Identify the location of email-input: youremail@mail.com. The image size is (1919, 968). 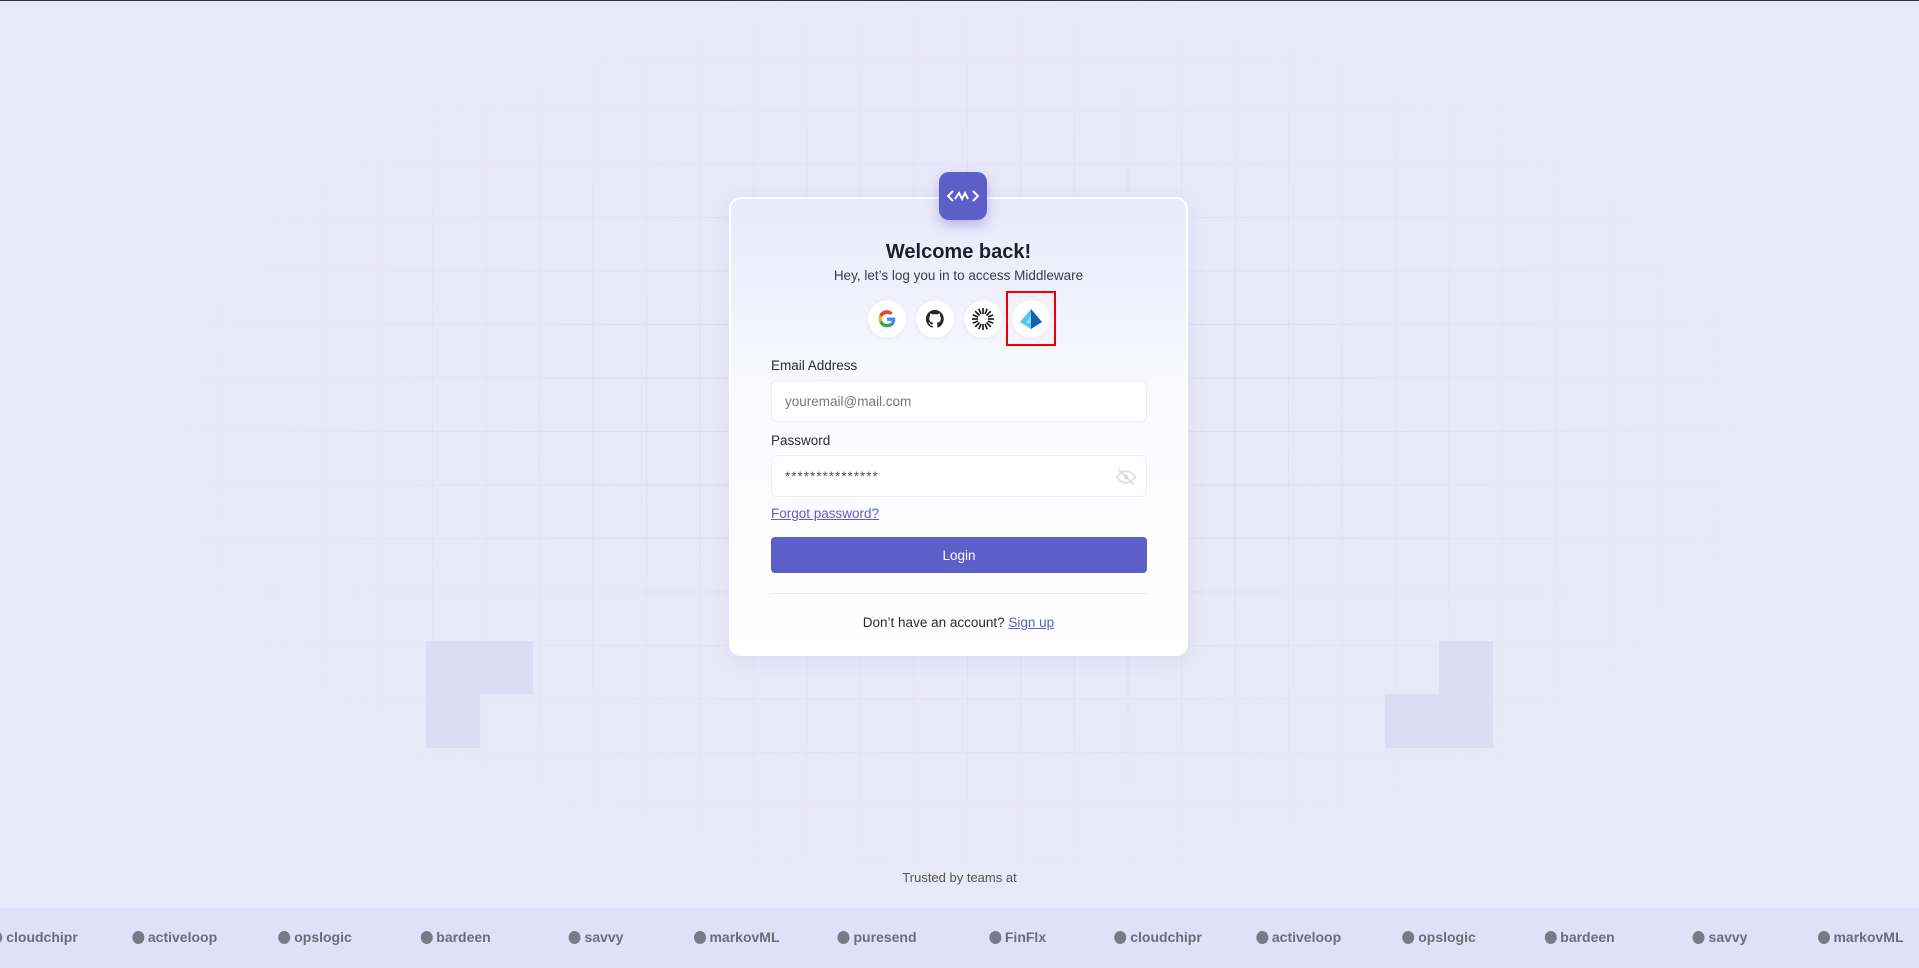
(959, 401).